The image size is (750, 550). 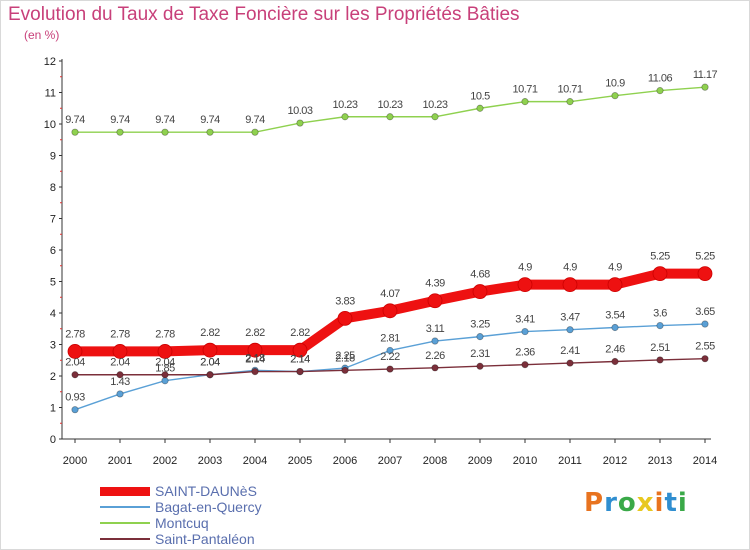 I want to click on data-label: 2.18, so click(x=345, y=358).